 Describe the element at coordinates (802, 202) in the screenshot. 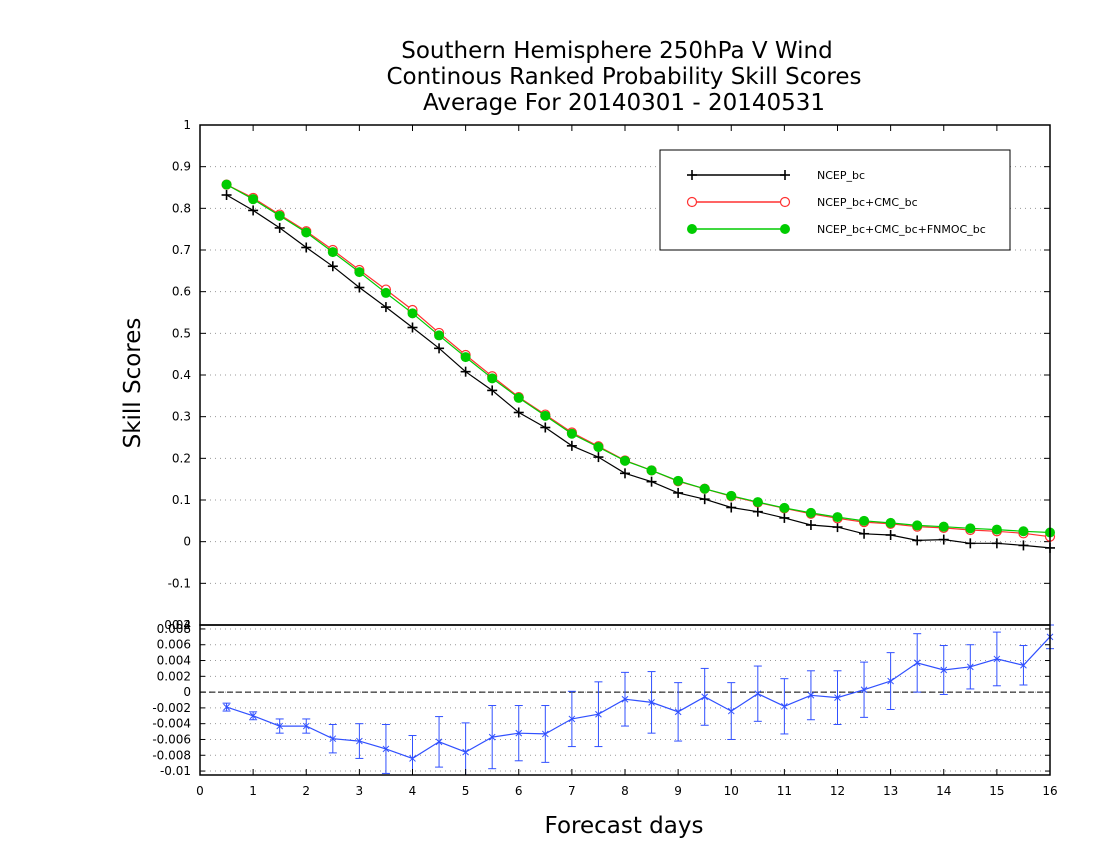

I see `legend-entry-2: NCEP_bc+CMC_bc` at that location.